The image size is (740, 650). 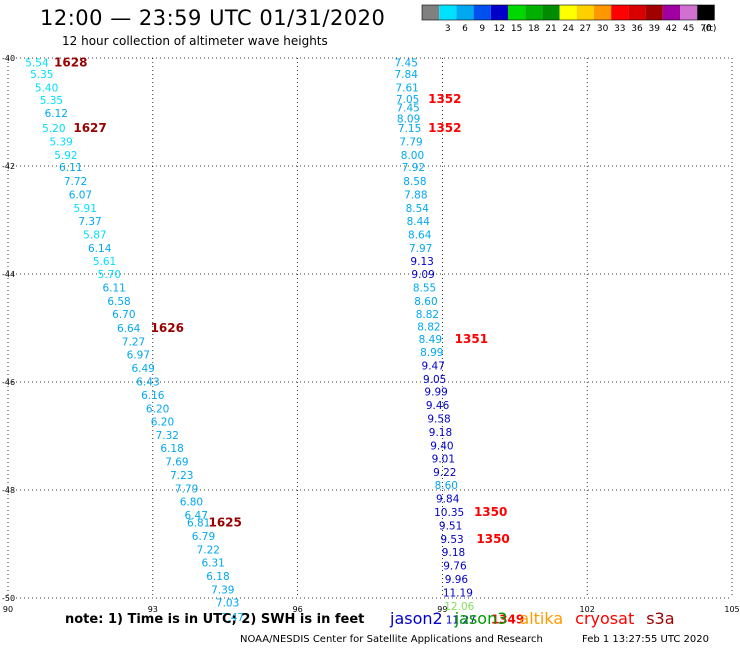 I want to click on wave-height-point: 7.61, so click(x=406, y=89).